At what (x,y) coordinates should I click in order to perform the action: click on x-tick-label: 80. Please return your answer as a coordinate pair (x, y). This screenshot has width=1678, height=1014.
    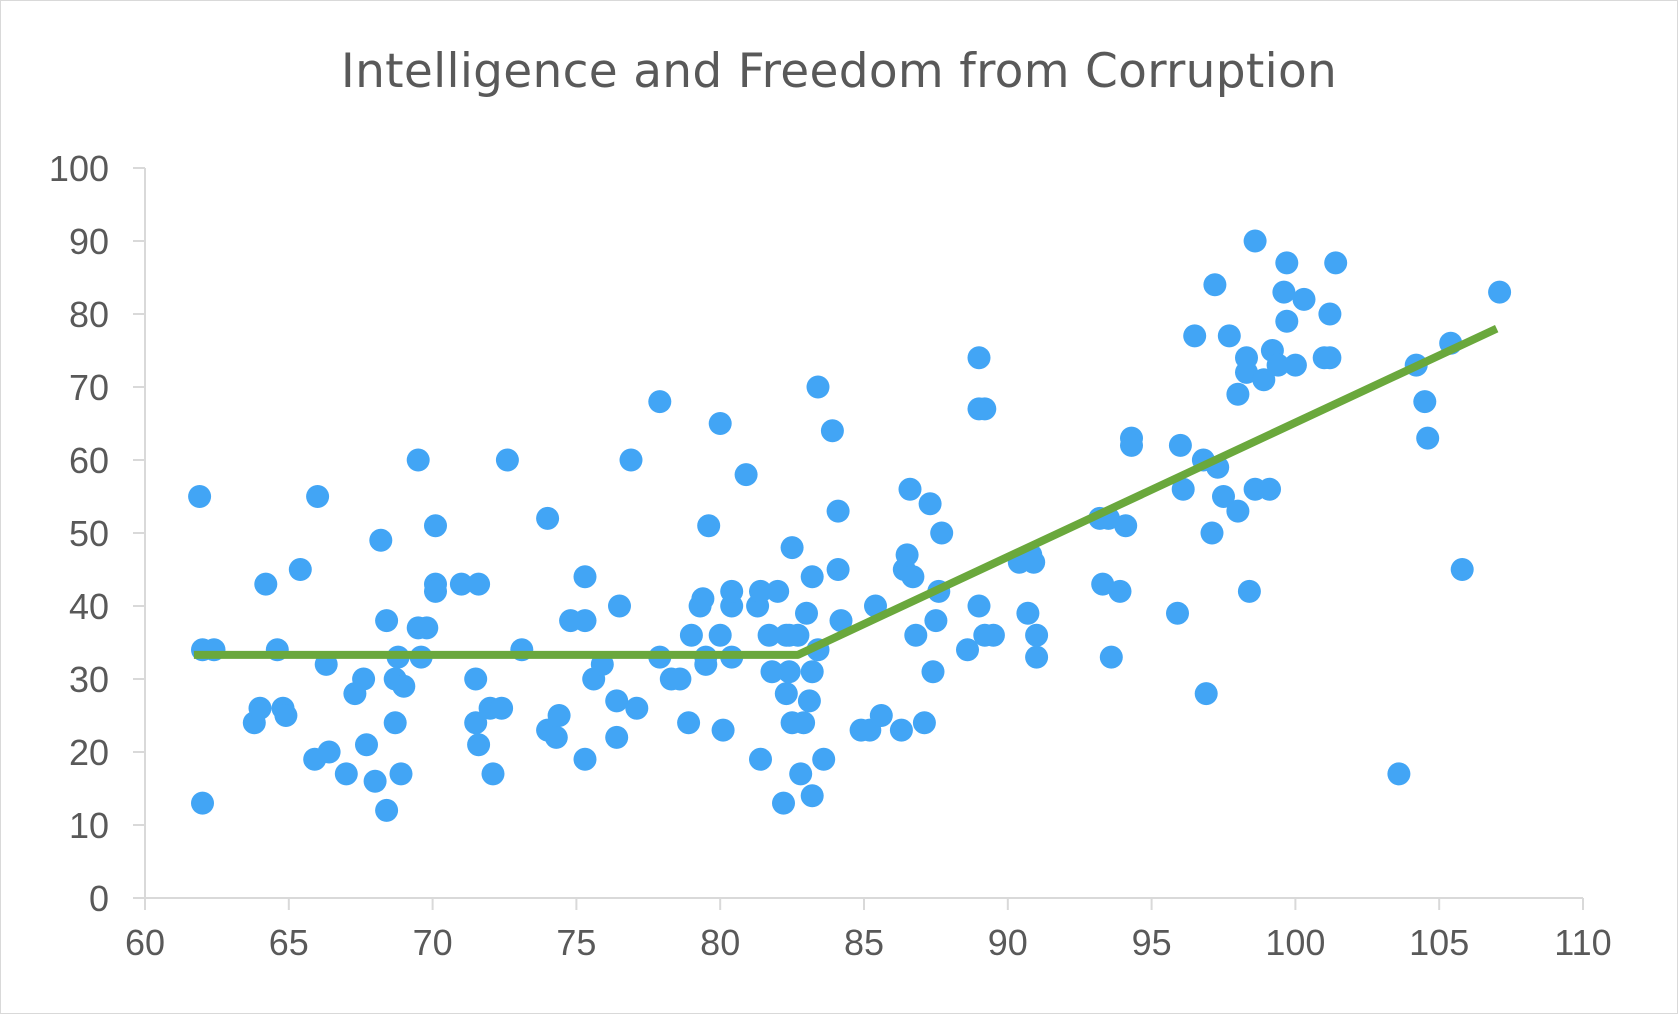
    Looking at the image, I should click on (720, 942).